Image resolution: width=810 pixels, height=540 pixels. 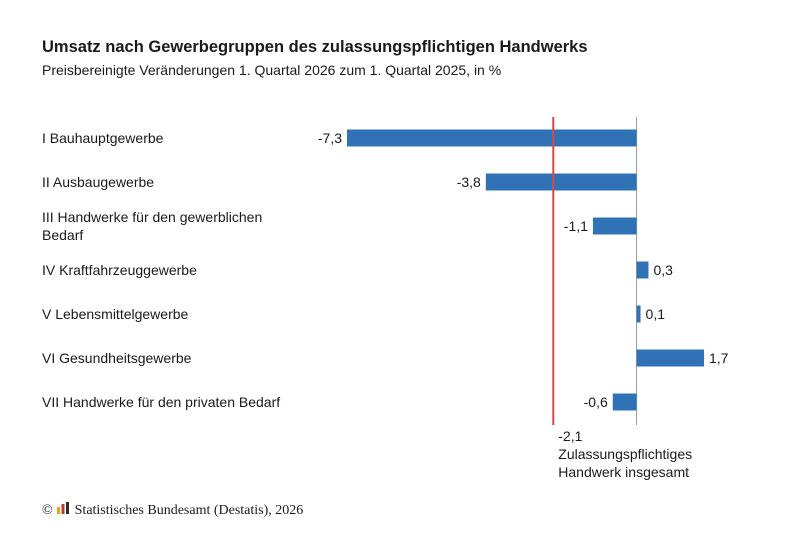 I want to click on category-label: VII Handwerke für den privaten Bedarf, so click(x=161, y=402).